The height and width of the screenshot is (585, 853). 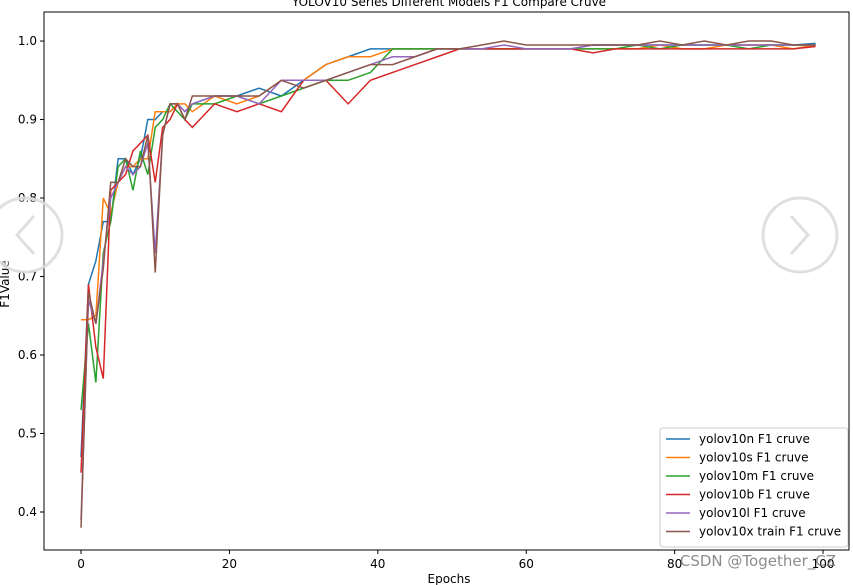 I want to click on legend-label: yolov10l F1 cruve, so click(x=752, y=513).